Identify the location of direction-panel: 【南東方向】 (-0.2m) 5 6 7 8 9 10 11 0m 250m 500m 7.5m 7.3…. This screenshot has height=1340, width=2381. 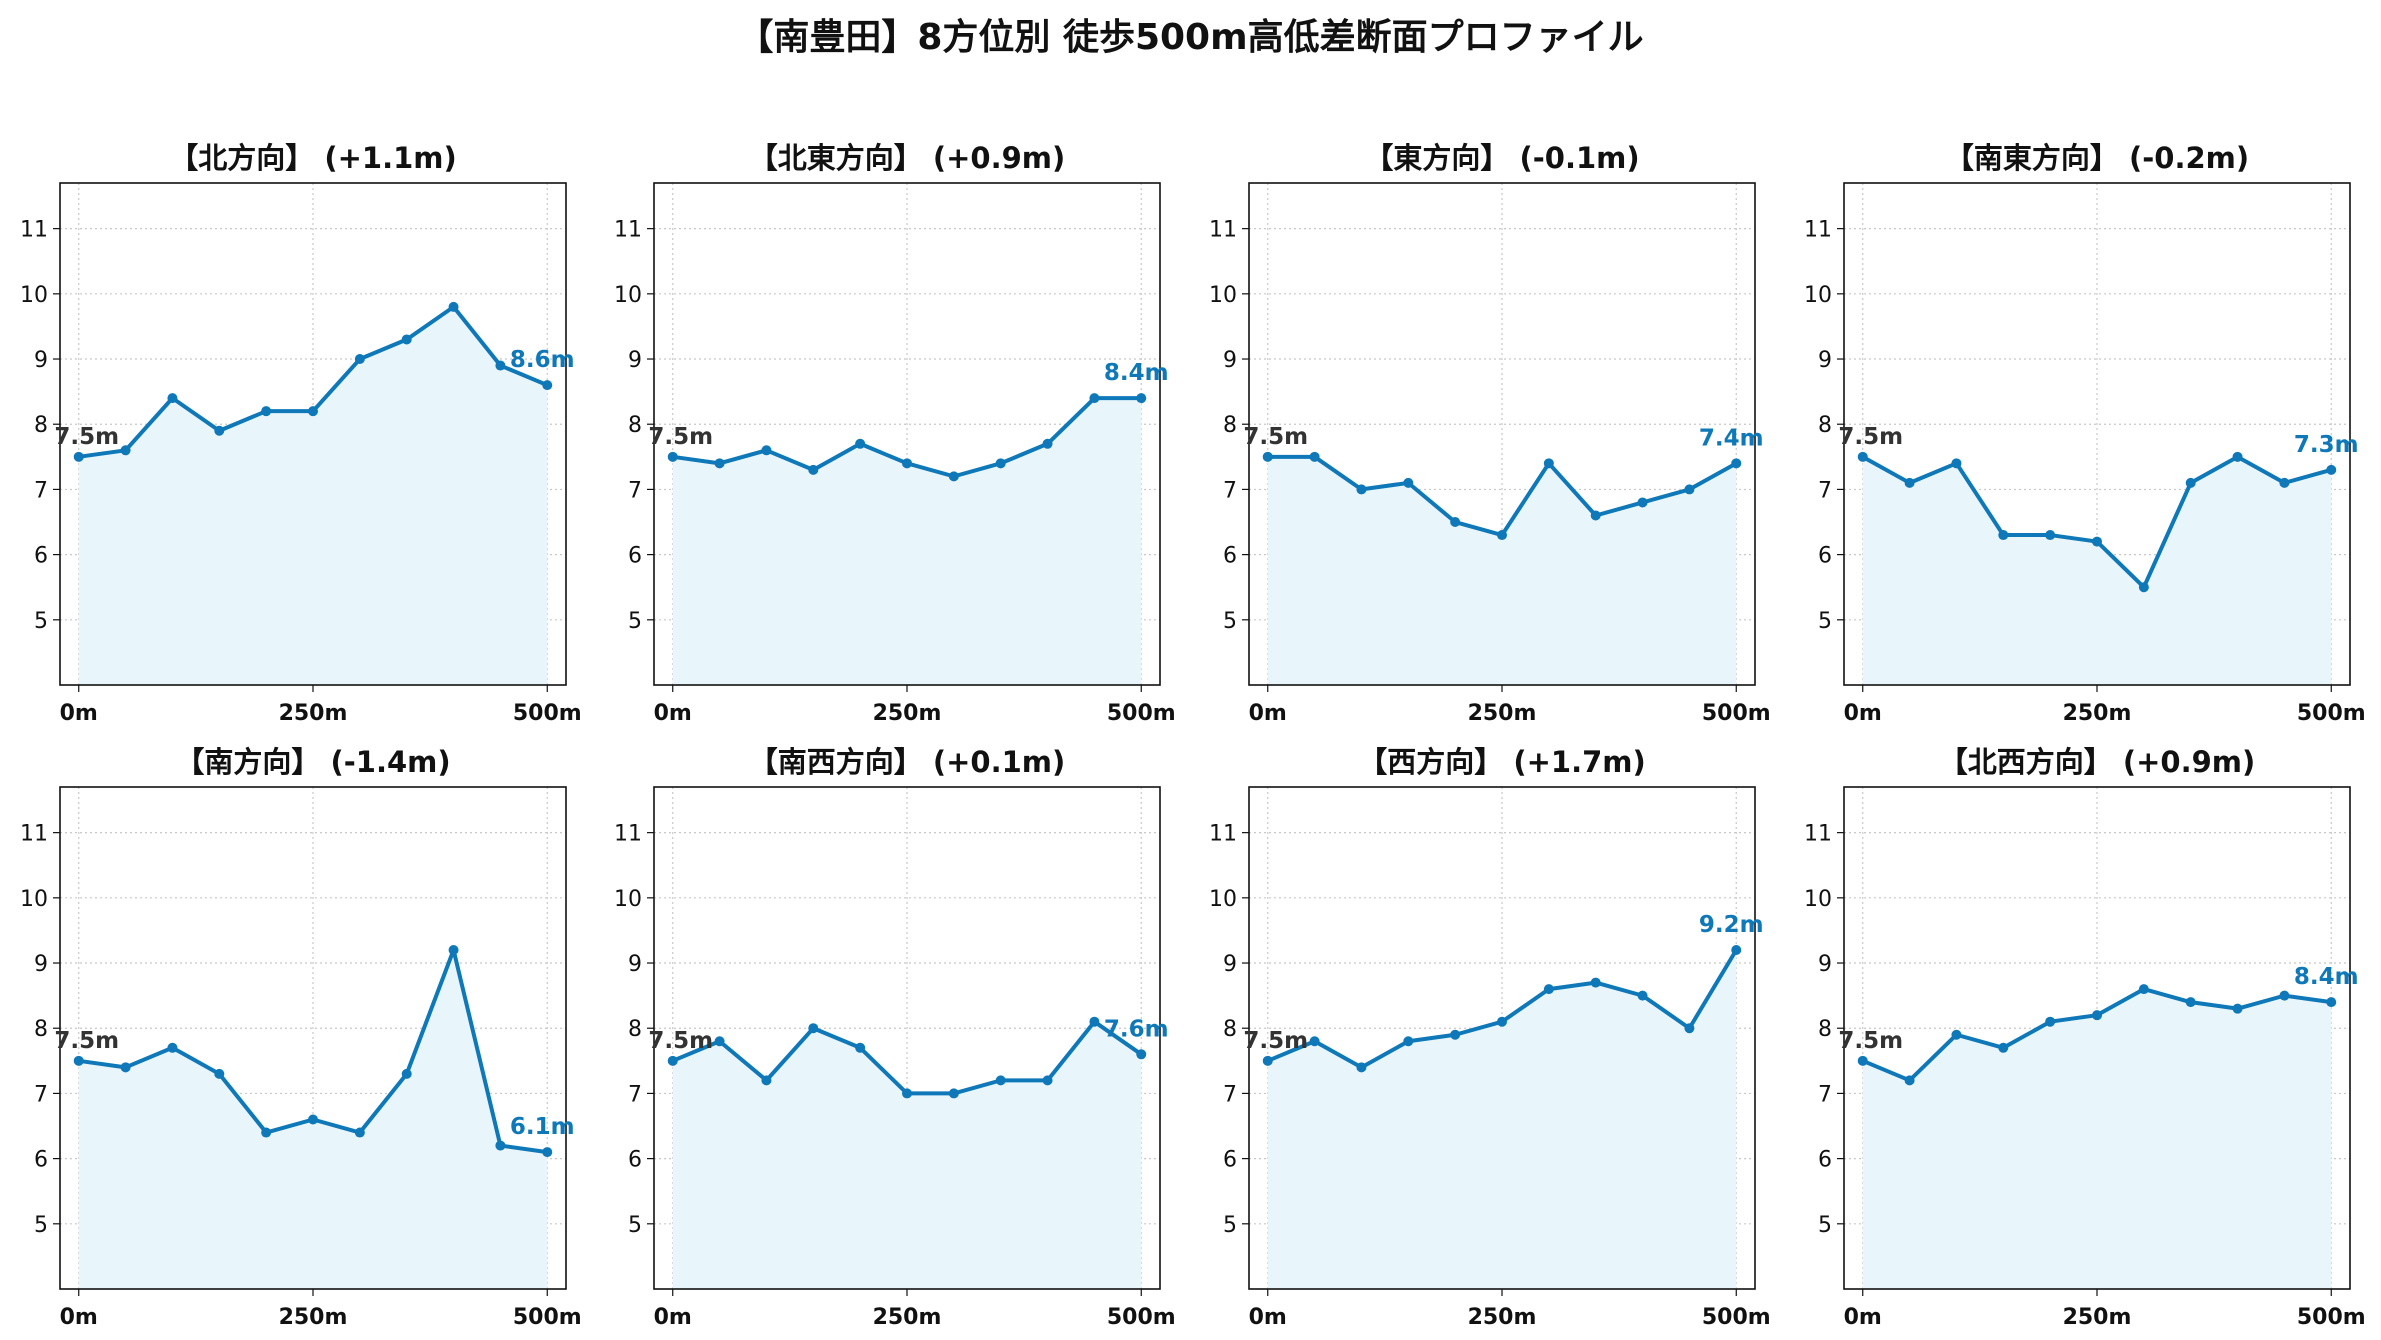
(2082, 434).